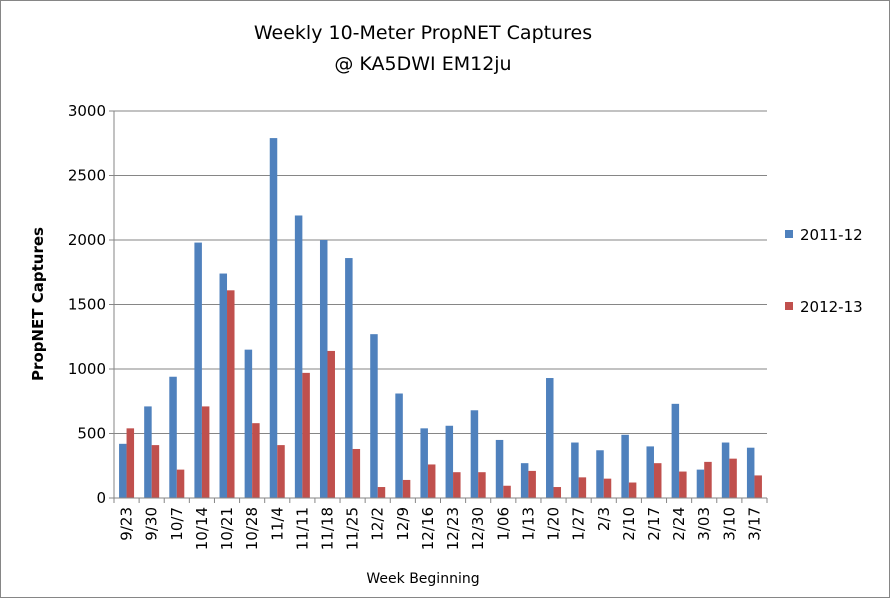 This screenshot has height=598, width=890. I want to click on bar-2012-13-10/14, so click(205, 452).